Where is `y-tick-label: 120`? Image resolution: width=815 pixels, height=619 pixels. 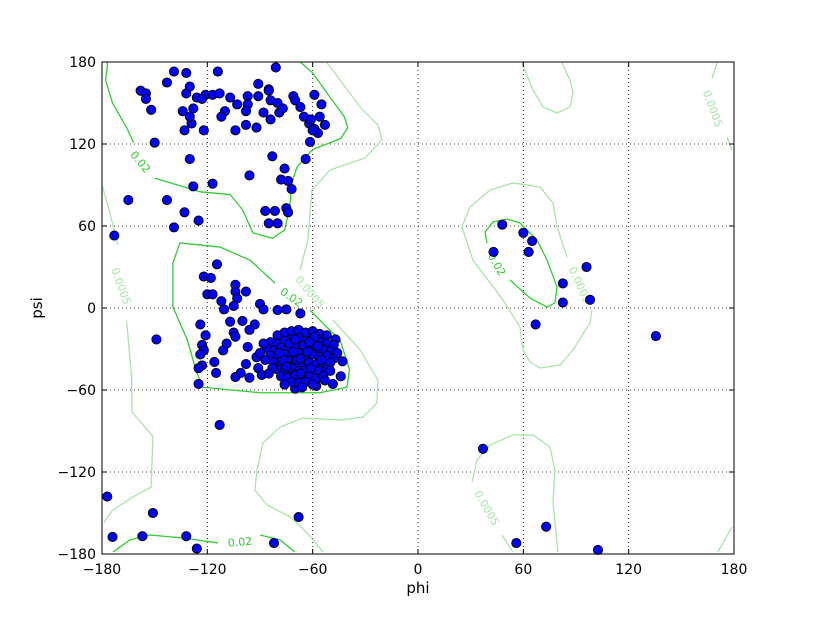 y-tick-label: 120 is located at coordinates (82, 145).